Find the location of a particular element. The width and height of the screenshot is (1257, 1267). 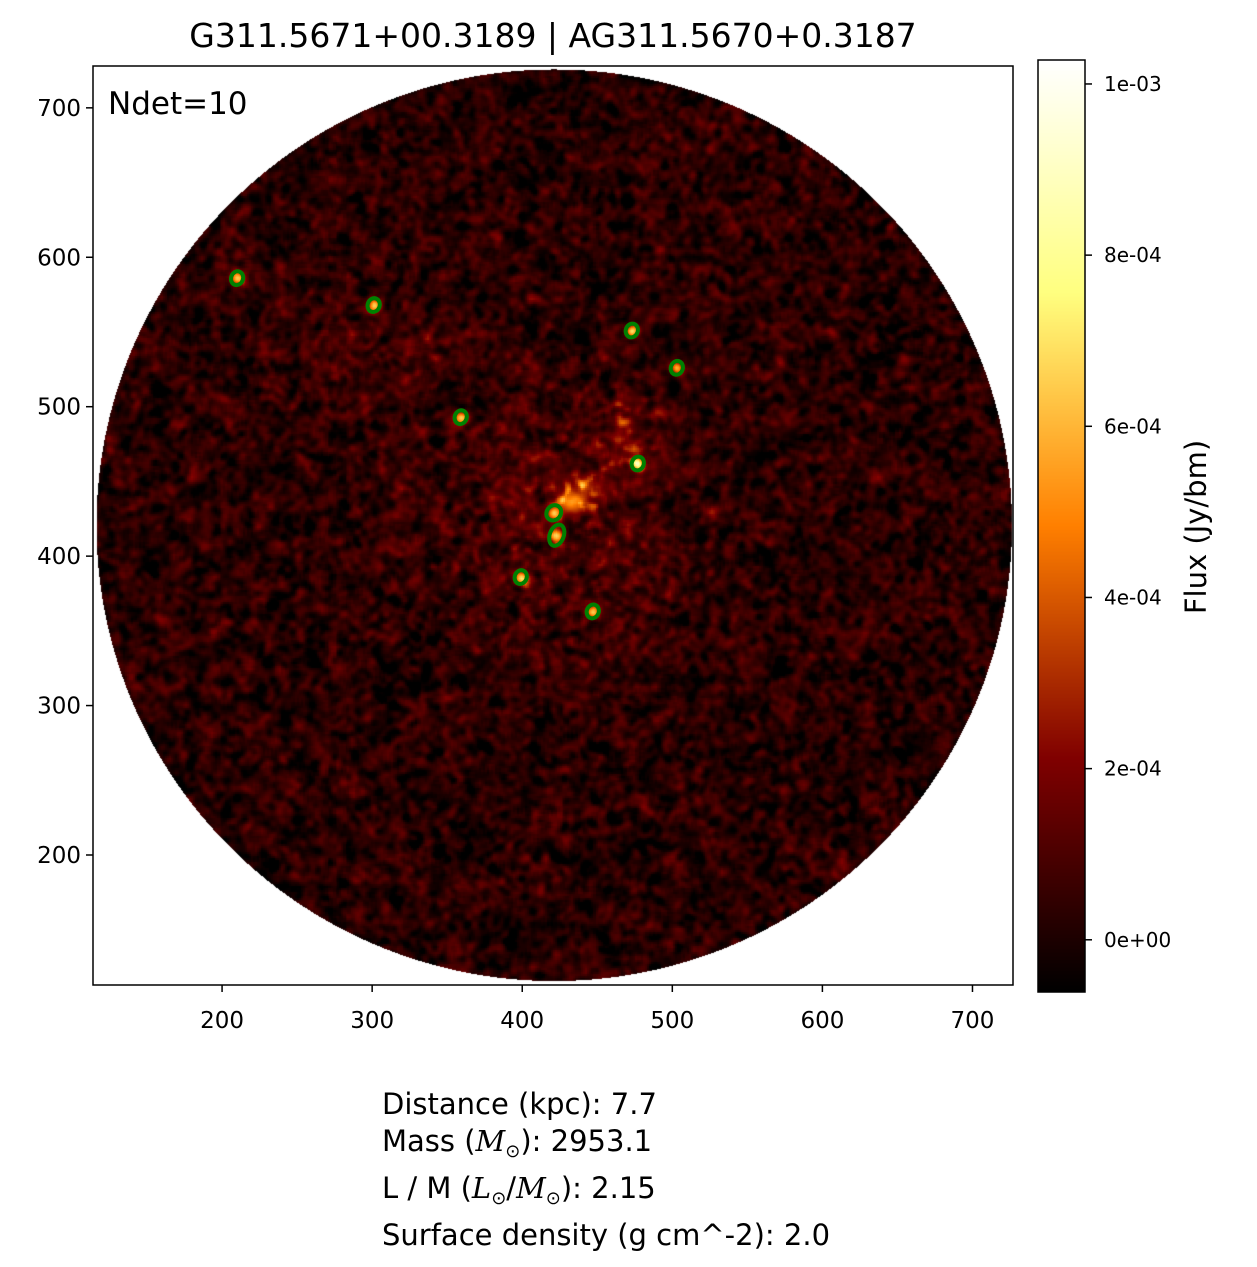

x-tick-label: 300 is located at coordinates (372, 1021).